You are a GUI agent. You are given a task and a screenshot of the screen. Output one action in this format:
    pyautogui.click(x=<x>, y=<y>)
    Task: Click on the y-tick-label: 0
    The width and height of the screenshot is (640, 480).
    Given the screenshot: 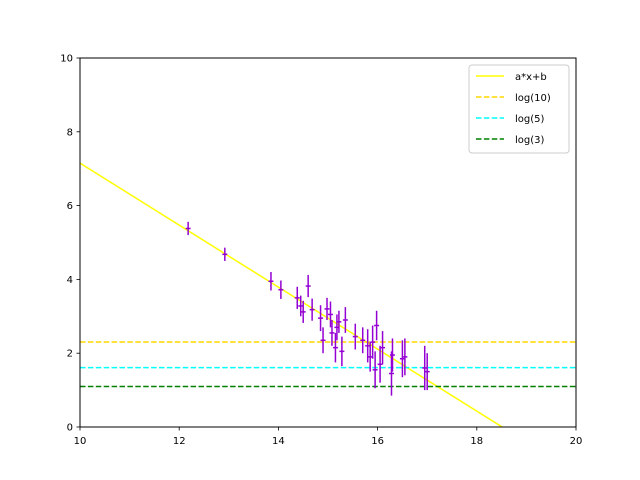 What is the action you would take?
    pyautogui.click(x=70, y=428)
    